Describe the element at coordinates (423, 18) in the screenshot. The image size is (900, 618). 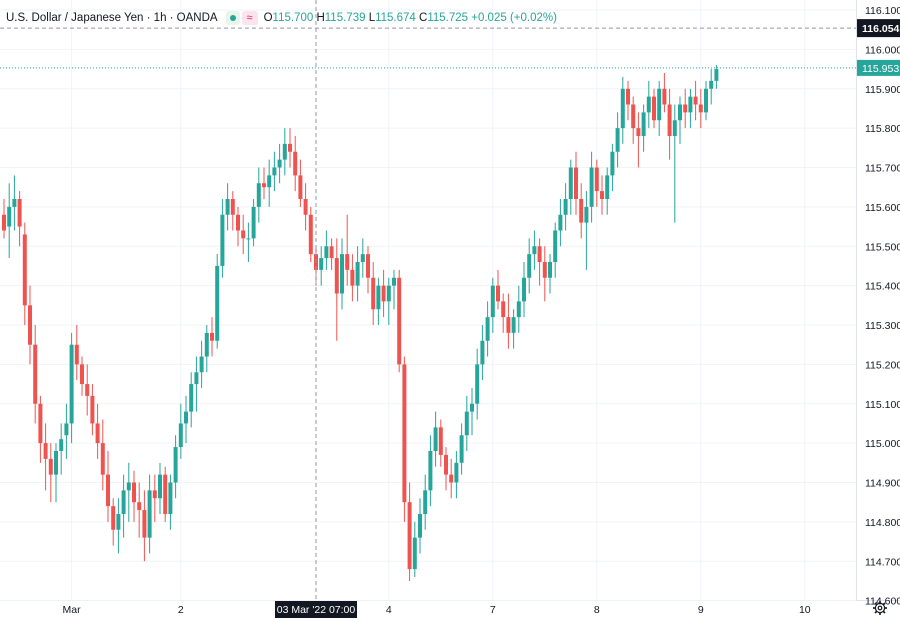
I see `close-label: C` at that location.